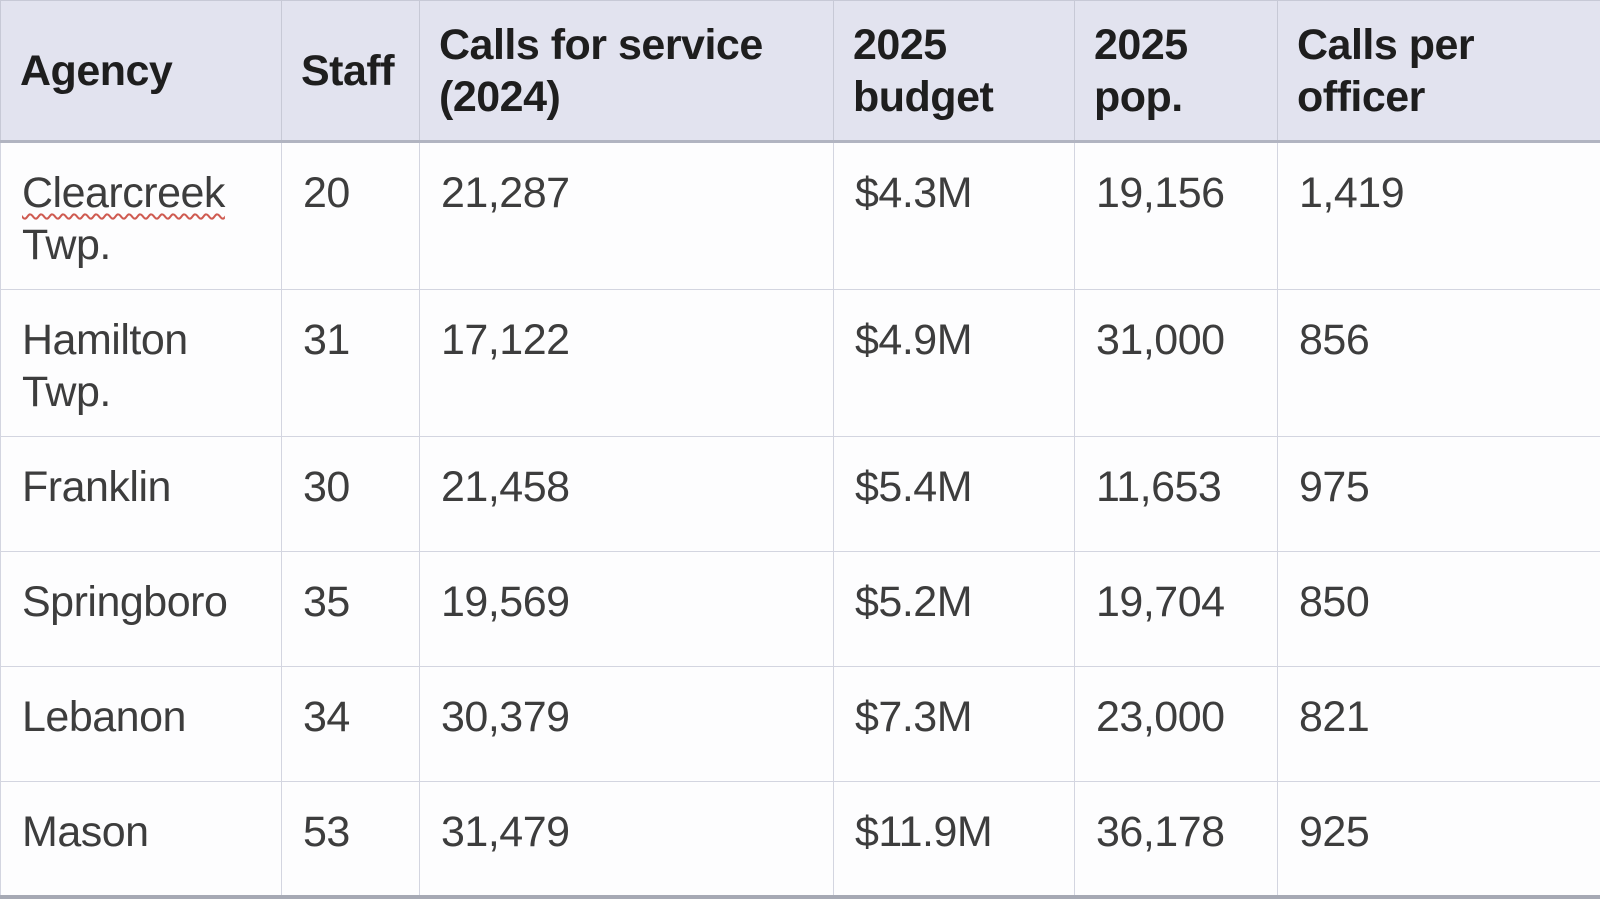 The height and width of the screenshot is (899, 1600). What do you see at coordinates (913, 487) in the screenshot?
I see `cell-text: $5.4M` at bounding box center [913, 487].